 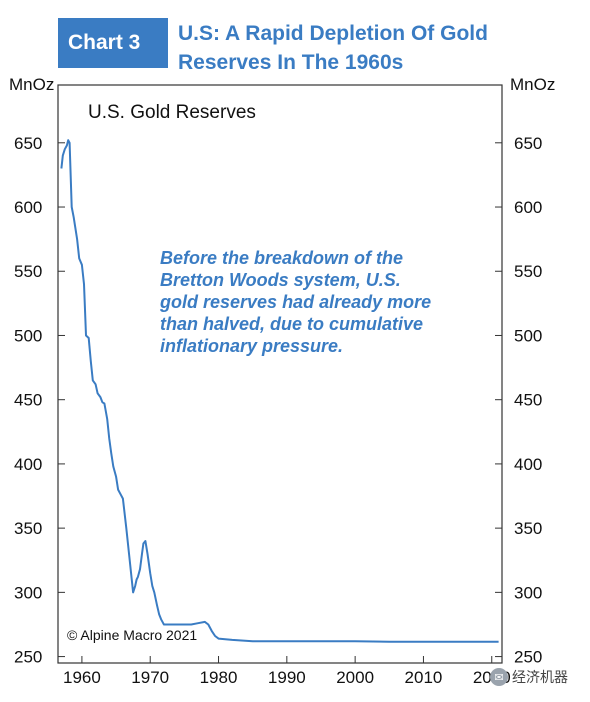 I want to click on y-axis-unit-left: MnOz, so click(x=32, y=84).